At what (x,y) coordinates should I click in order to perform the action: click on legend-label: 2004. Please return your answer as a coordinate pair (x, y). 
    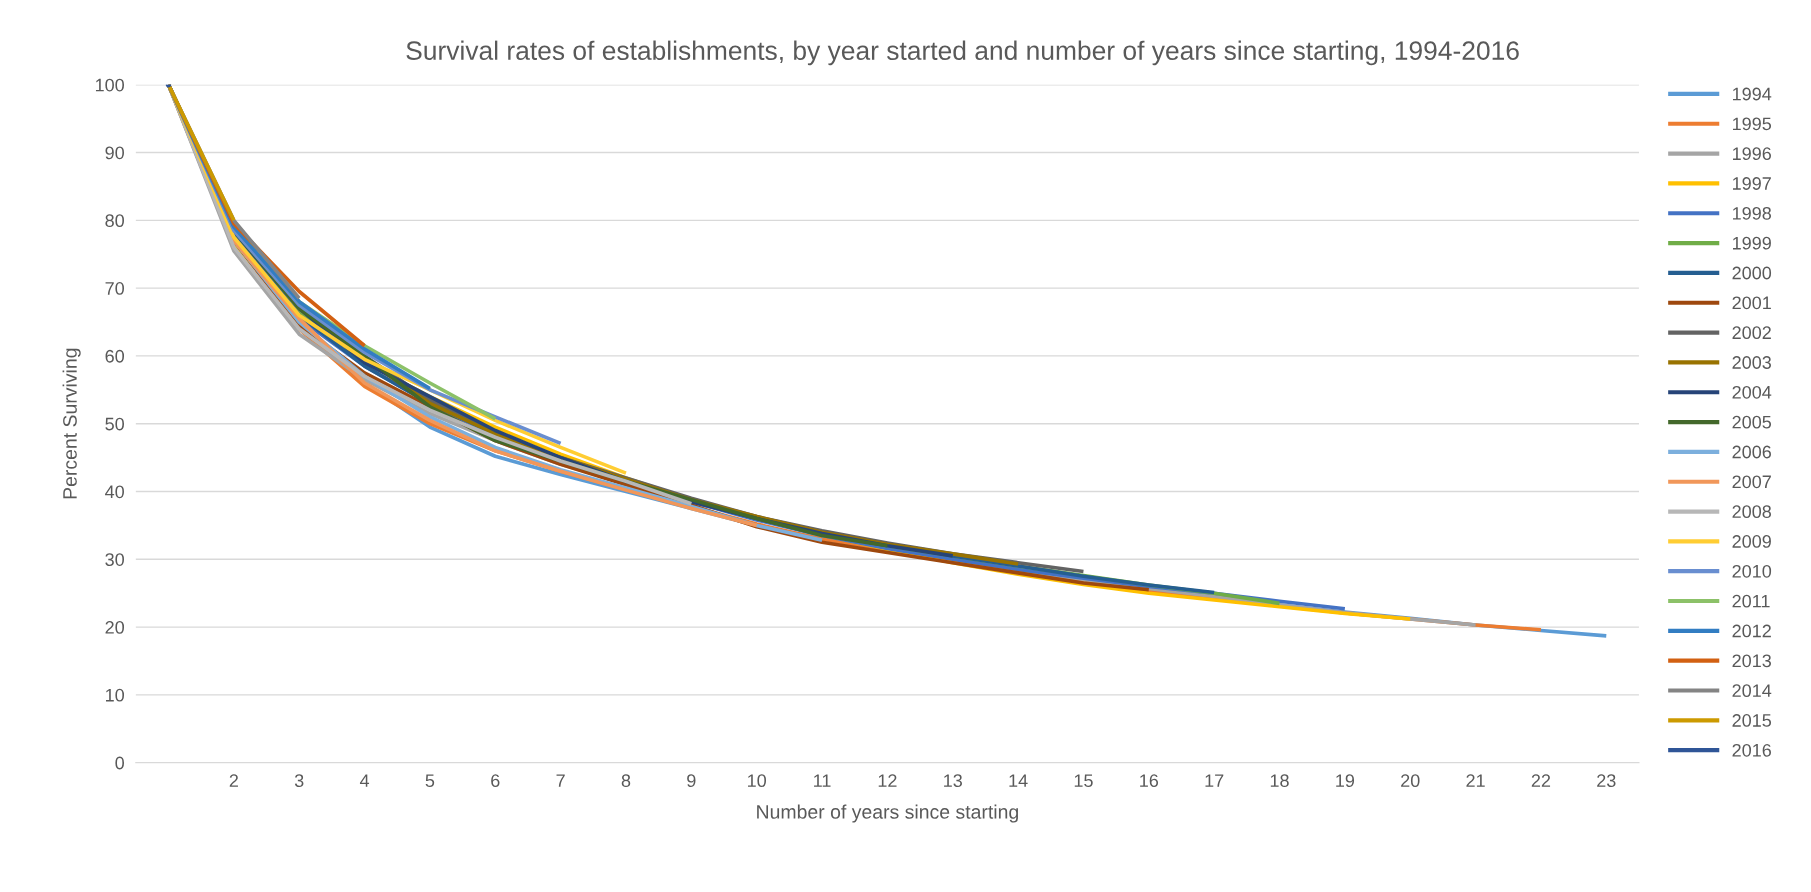
    Looking at the image, I should click on (1752, 392).